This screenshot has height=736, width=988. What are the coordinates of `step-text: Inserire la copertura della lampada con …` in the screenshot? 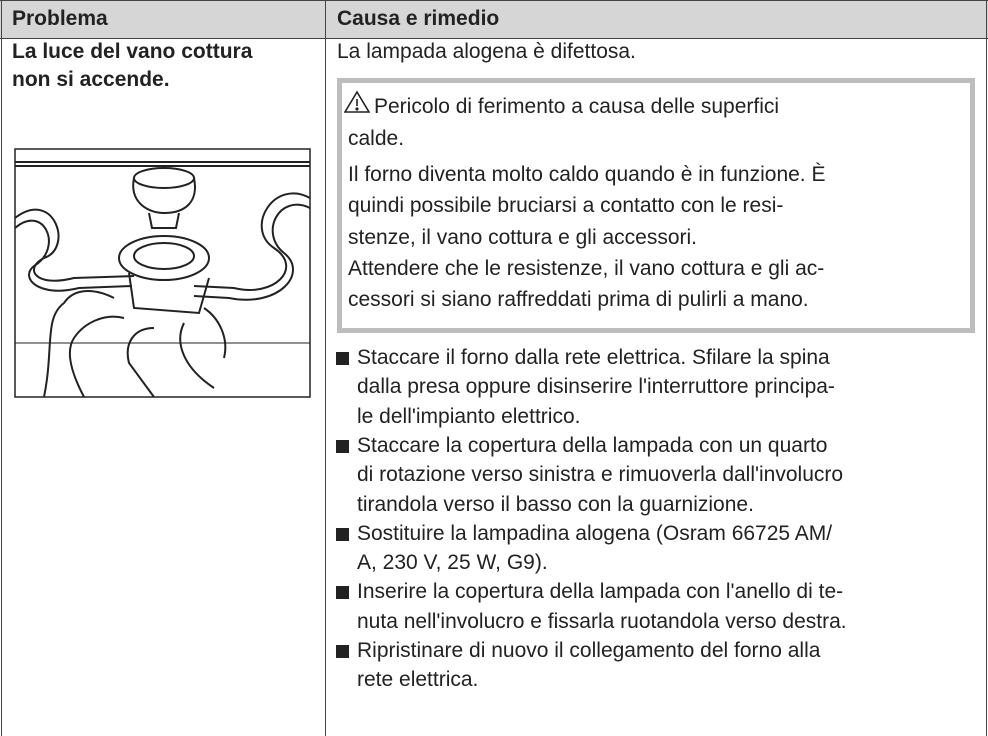 It's located at (600, 592).